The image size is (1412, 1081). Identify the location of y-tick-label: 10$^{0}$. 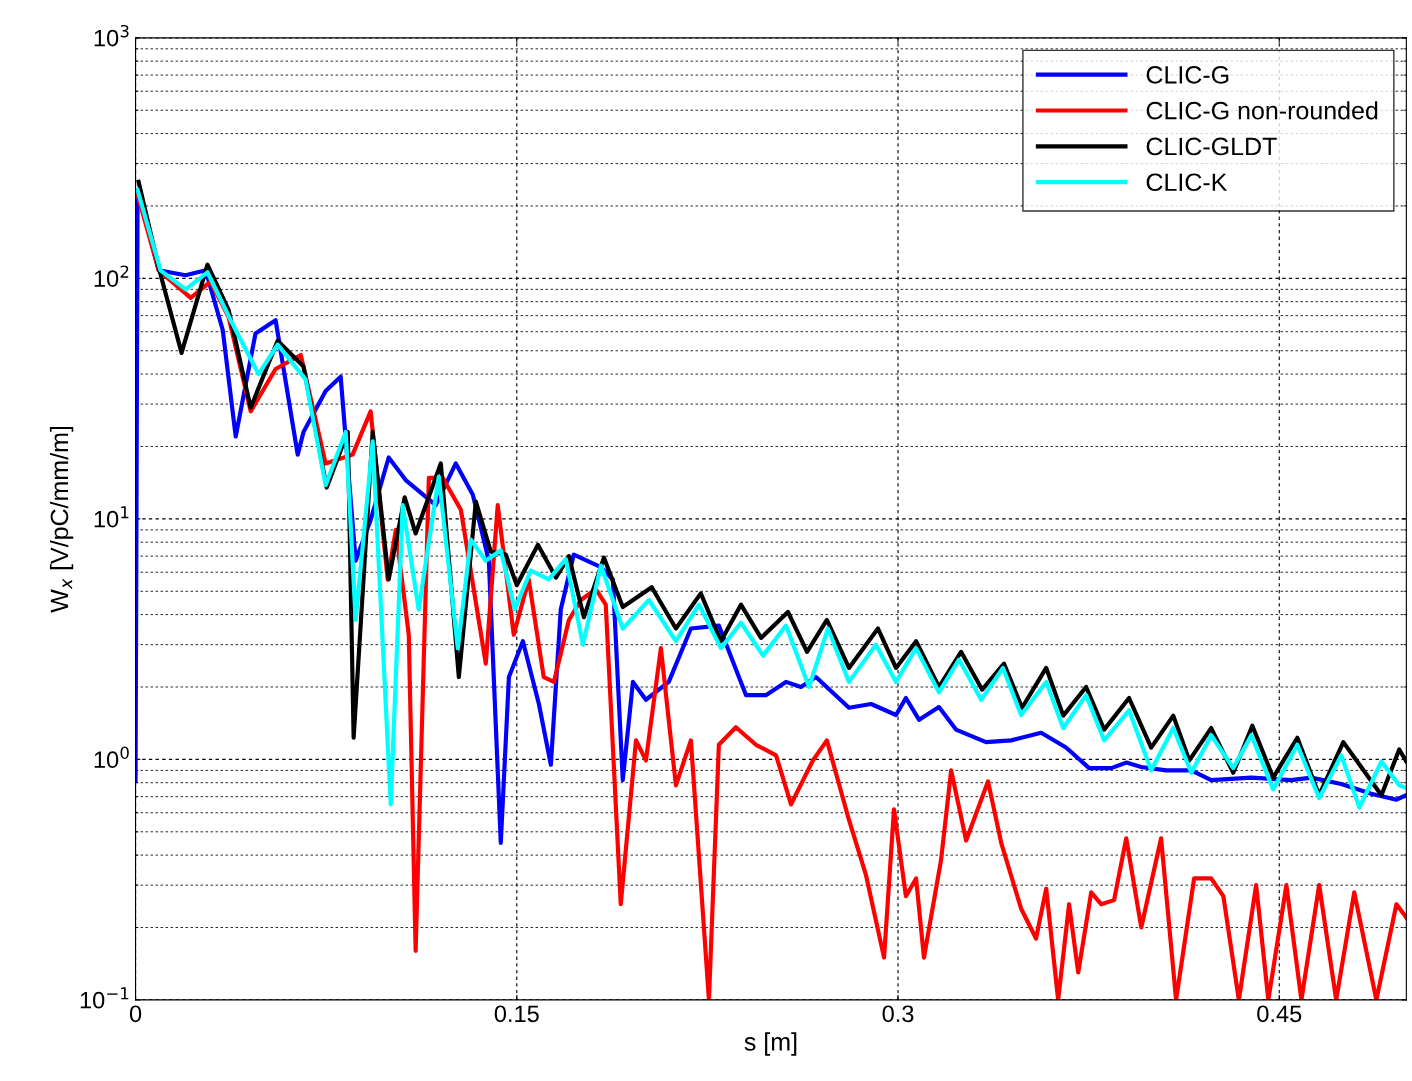
(111, 757).